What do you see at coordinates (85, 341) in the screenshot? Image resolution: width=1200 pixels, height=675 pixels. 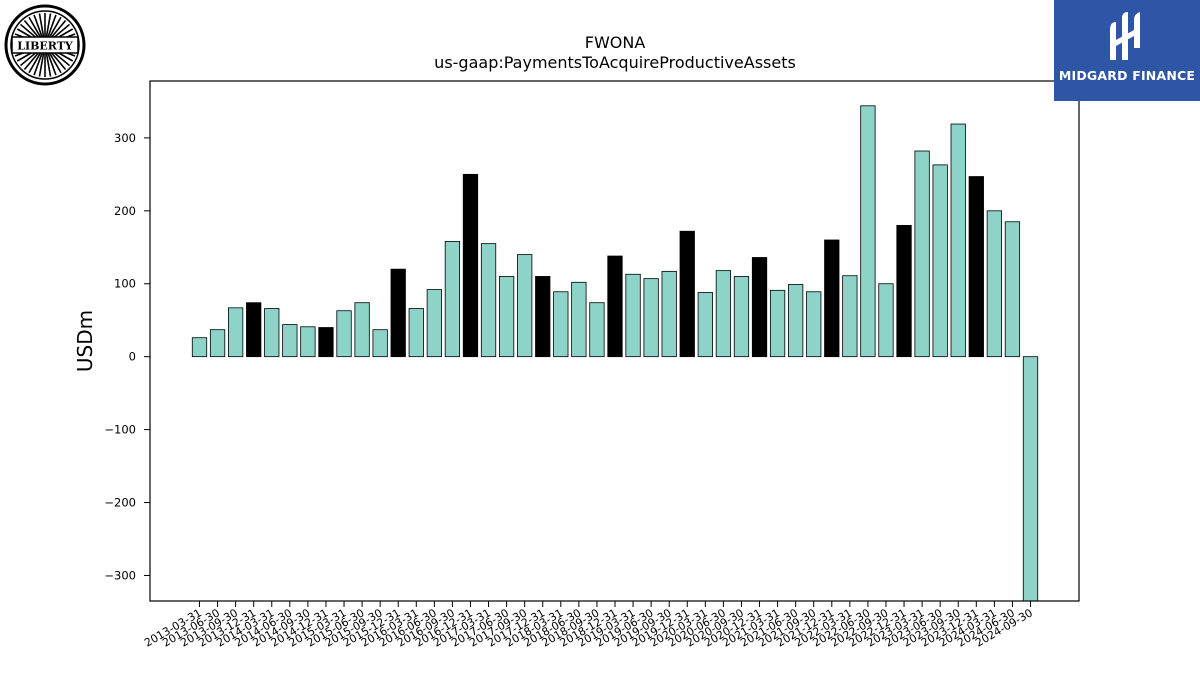 I see `y-axis-label: USDm` at bounding box center [85, 341].